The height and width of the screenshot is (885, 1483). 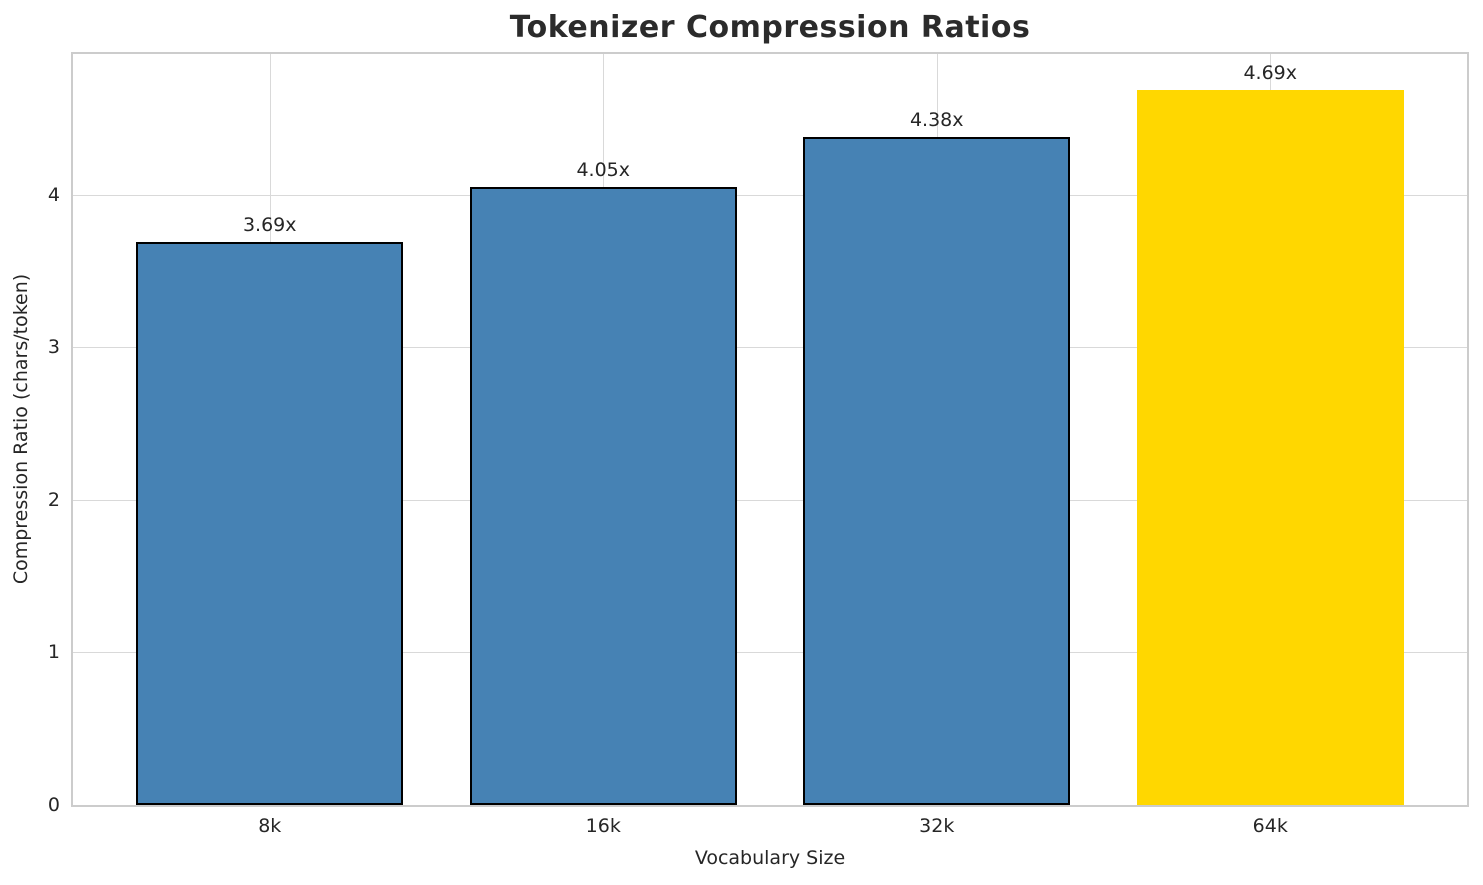 What do you see at coordinates (770, 858) in the screenshot?
I see `x-axis-label: Vocabulary Size` at bounding box center [770, 858].